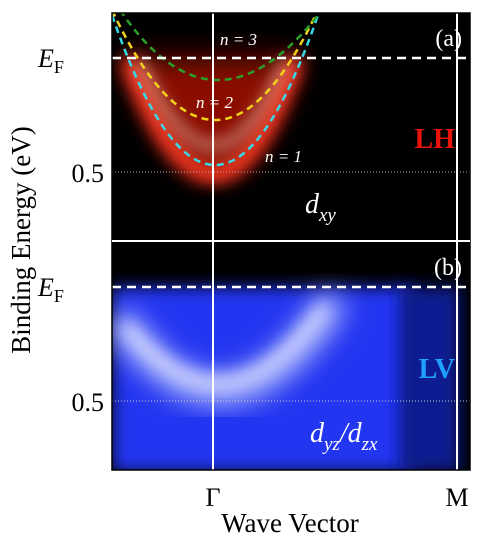 The image size is (477, 540). I want to click on x-axis-title: Wave Vector, so click(290, 523).